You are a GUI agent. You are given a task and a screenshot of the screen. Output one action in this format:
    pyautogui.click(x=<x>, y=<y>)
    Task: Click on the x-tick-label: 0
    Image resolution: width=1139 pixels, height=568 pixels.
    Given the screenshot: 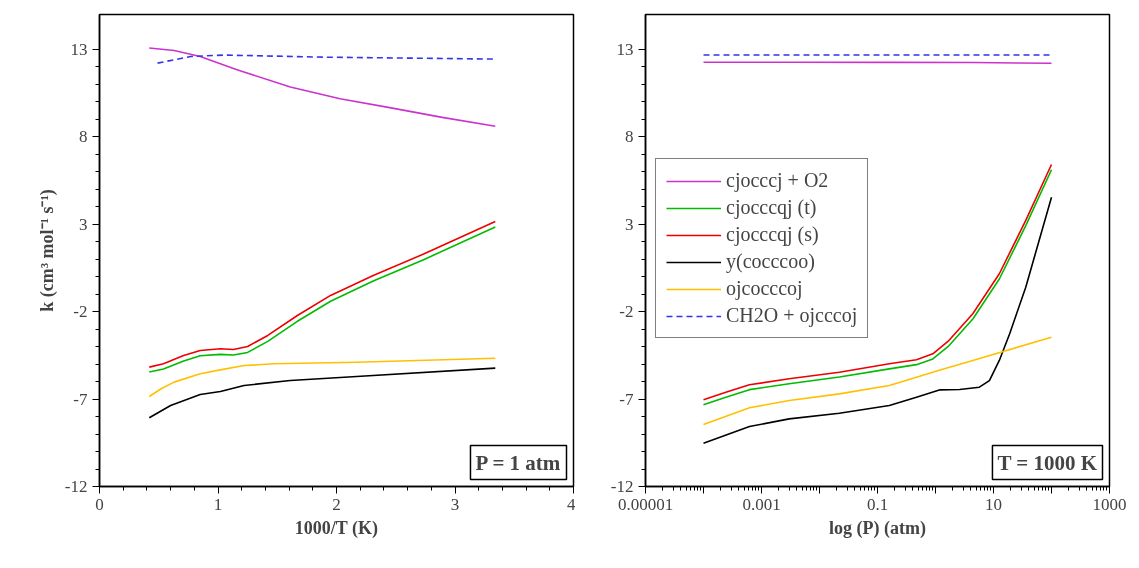 What is the action you would take?
    pyautogui.click(x=99, y=504)
    